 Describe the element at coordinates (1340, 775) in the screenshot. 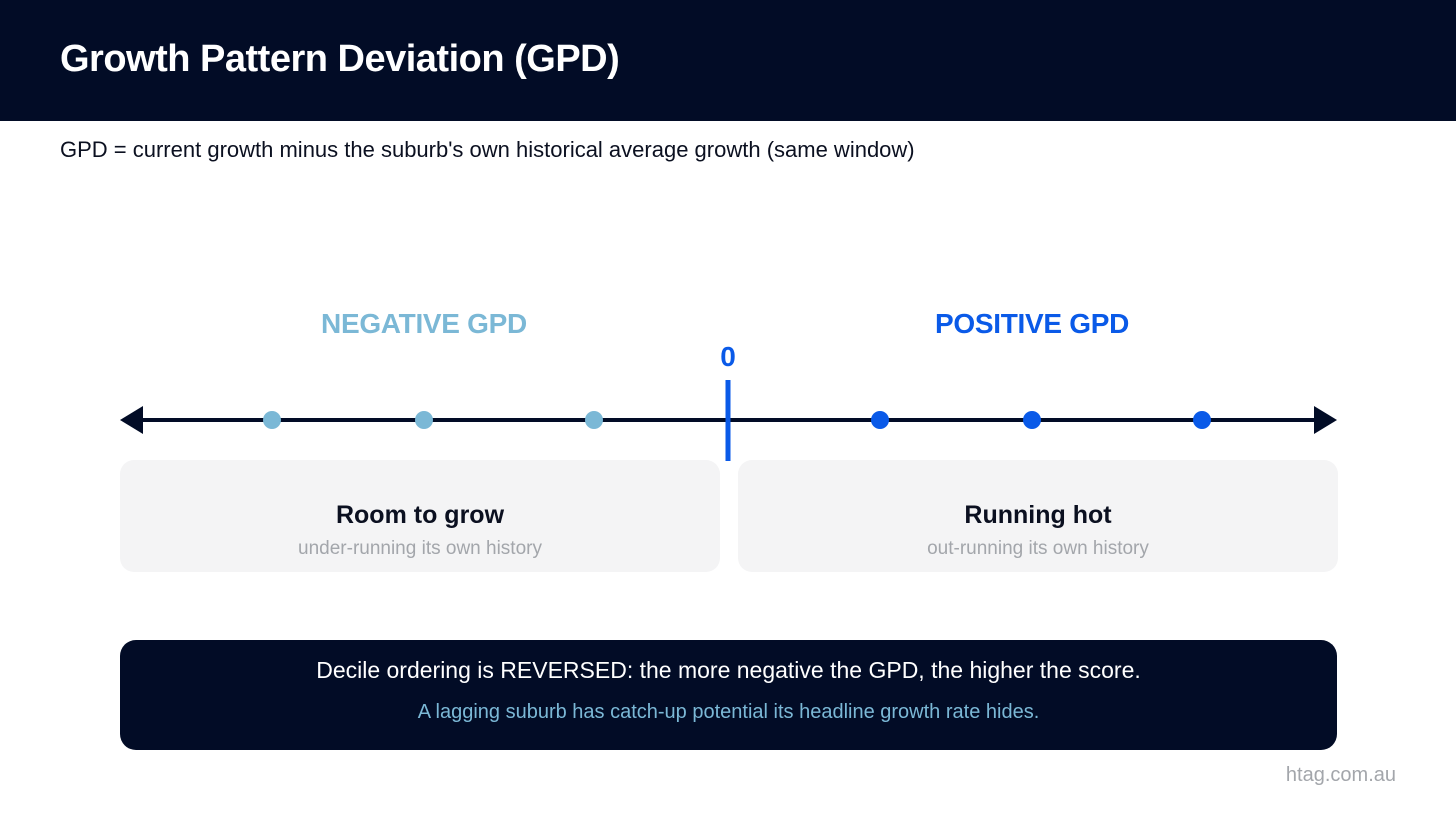

I see `footer-source: htag.com.au` at that location.